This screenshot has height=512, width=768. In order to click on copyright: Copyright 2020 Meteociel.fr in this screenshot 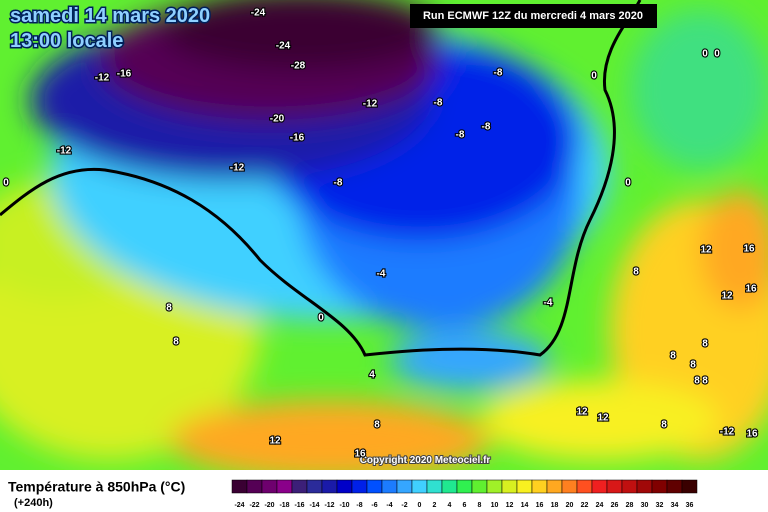, I will do `click(425, 460)`.